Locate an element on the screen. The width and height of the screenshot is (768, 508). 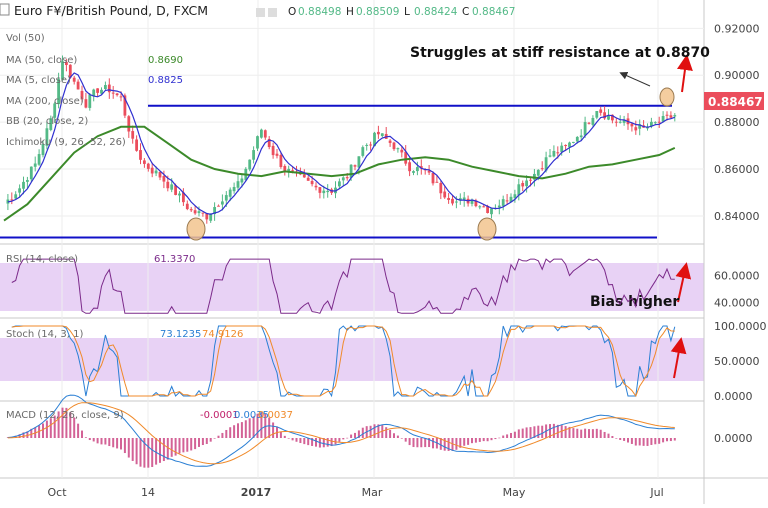
macd-legend-label: MACD (12, 26, close, 9) is located at coordinates (65, 415).